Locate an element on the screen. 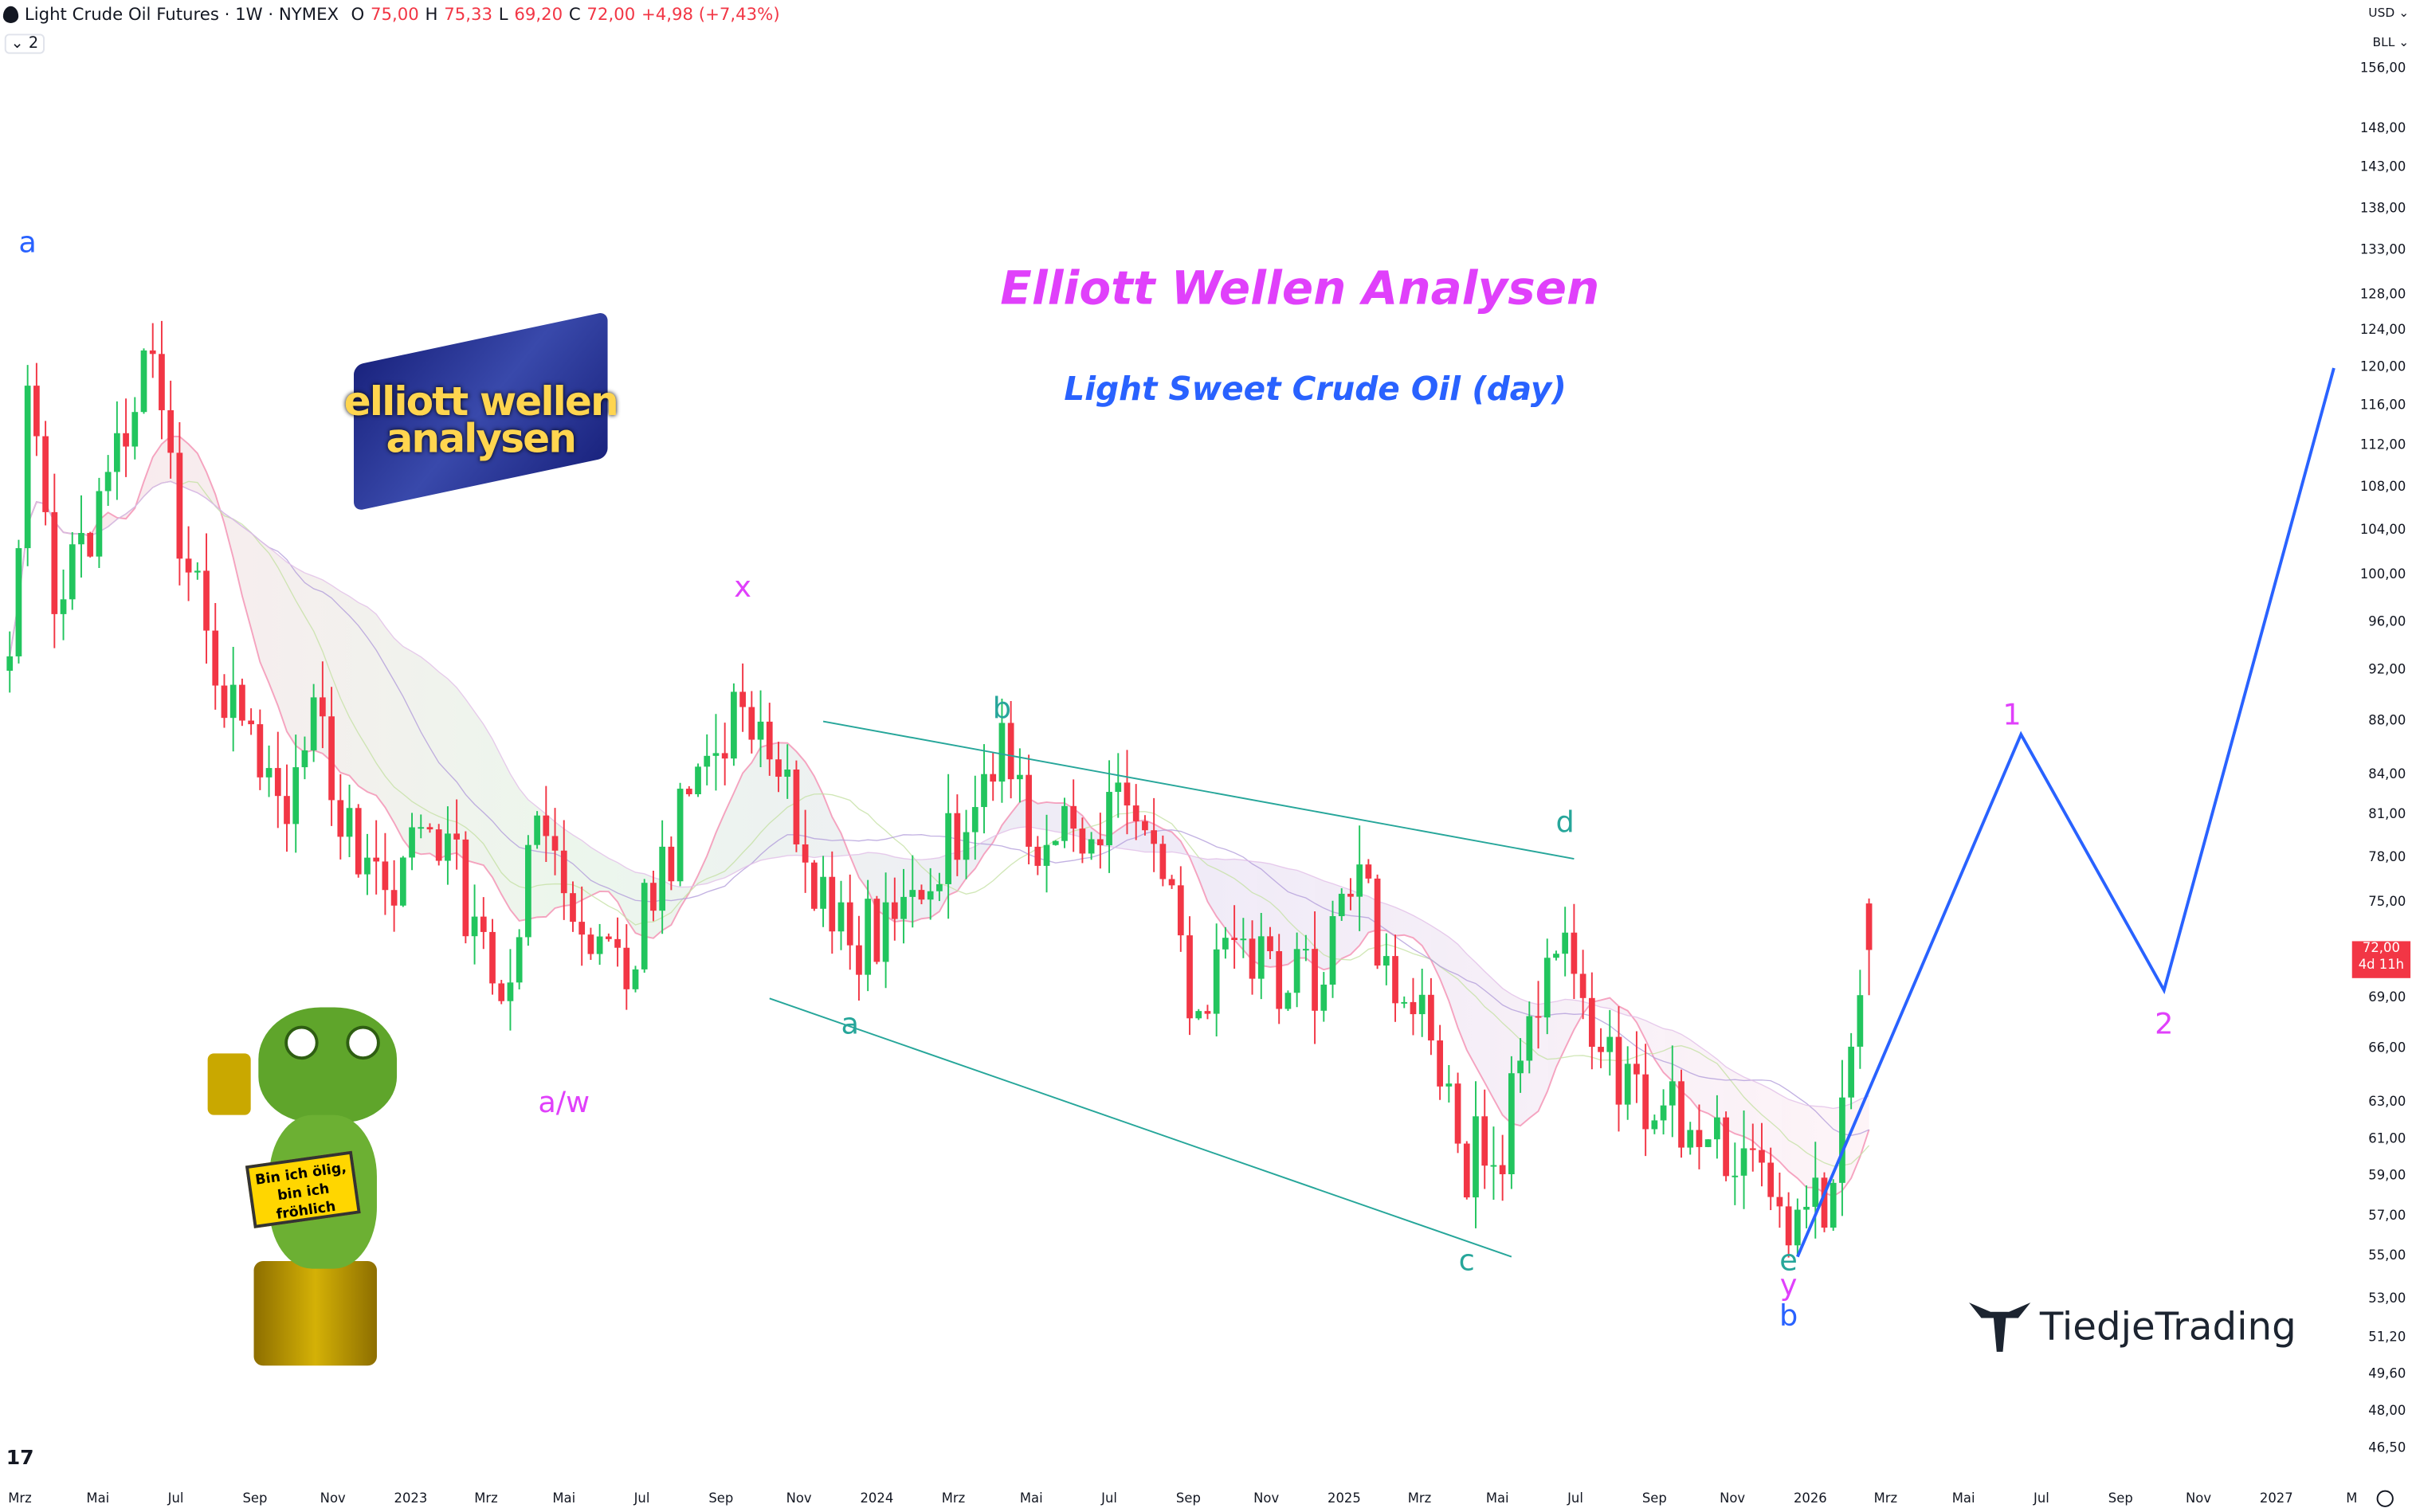 The width and height of the screenshot is (2412, 1512). oil-drop-icon is located at coordinates (10, 14).